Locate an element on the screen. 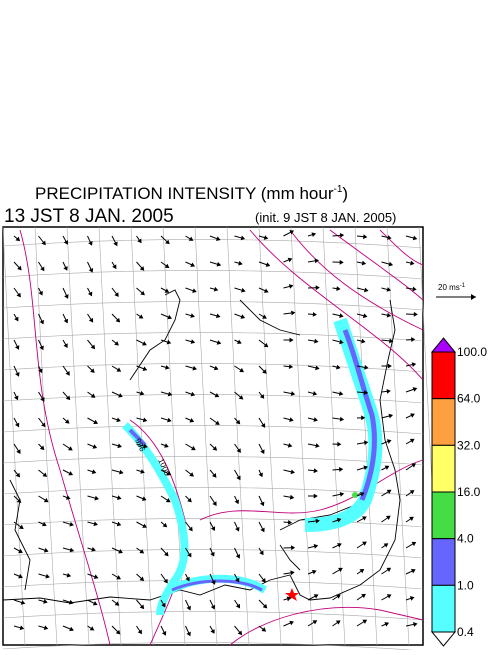 Image resolution: width=500 pixels, height=655 pixels. colorbar-under is located at coordinates (443, 639).